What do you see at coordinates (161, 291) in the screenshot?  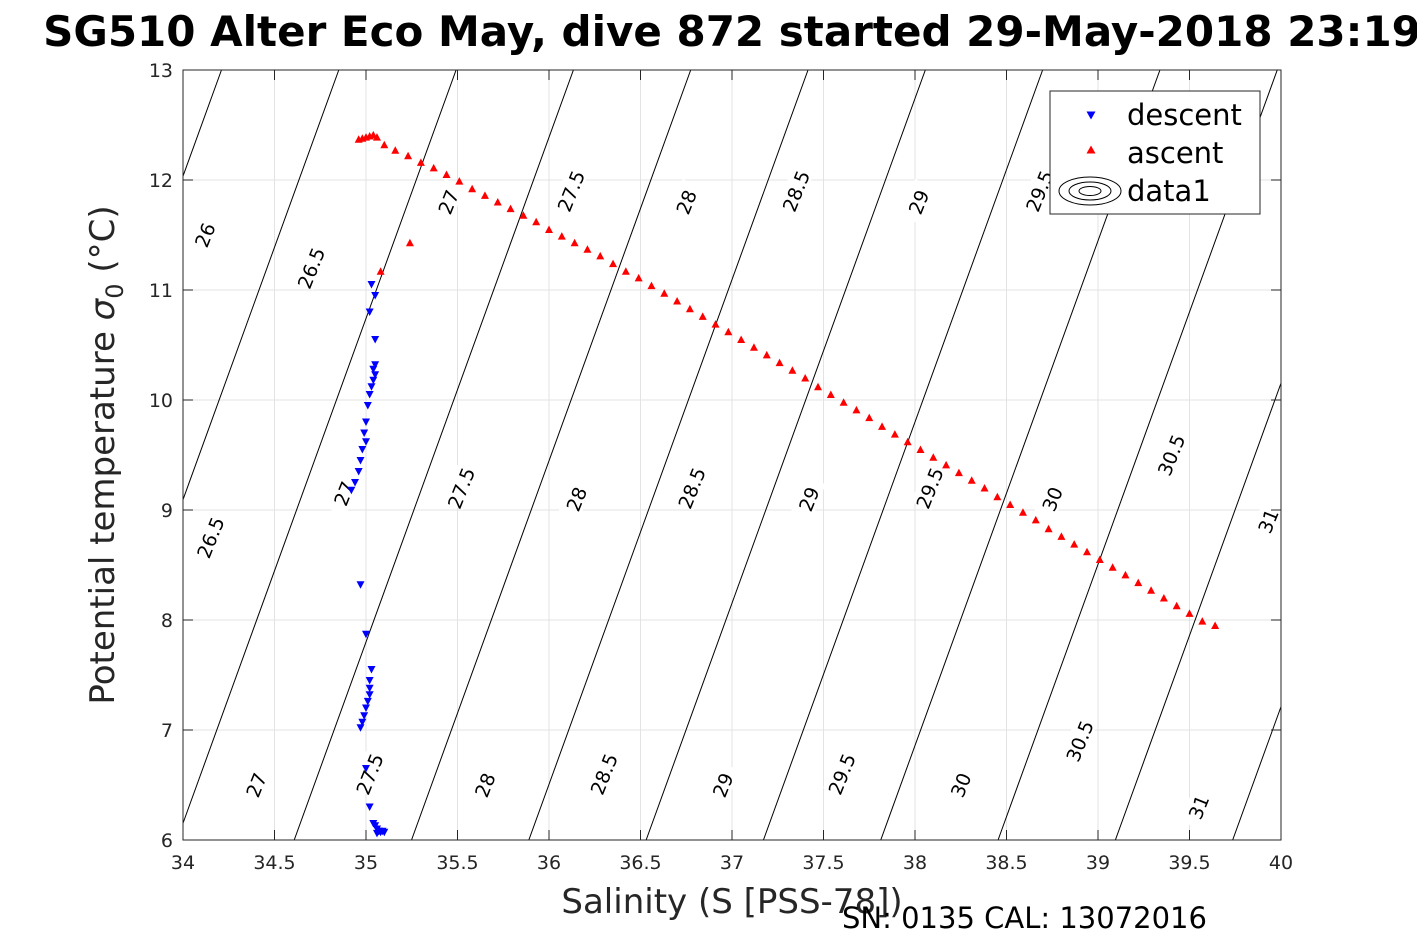 I see `y-tick-label: 11` at bounding box center [161, 291].